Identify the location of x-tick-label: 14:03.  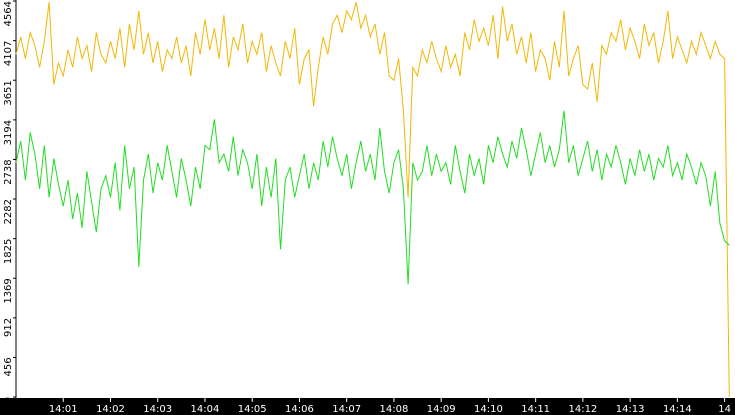
(157, 409).